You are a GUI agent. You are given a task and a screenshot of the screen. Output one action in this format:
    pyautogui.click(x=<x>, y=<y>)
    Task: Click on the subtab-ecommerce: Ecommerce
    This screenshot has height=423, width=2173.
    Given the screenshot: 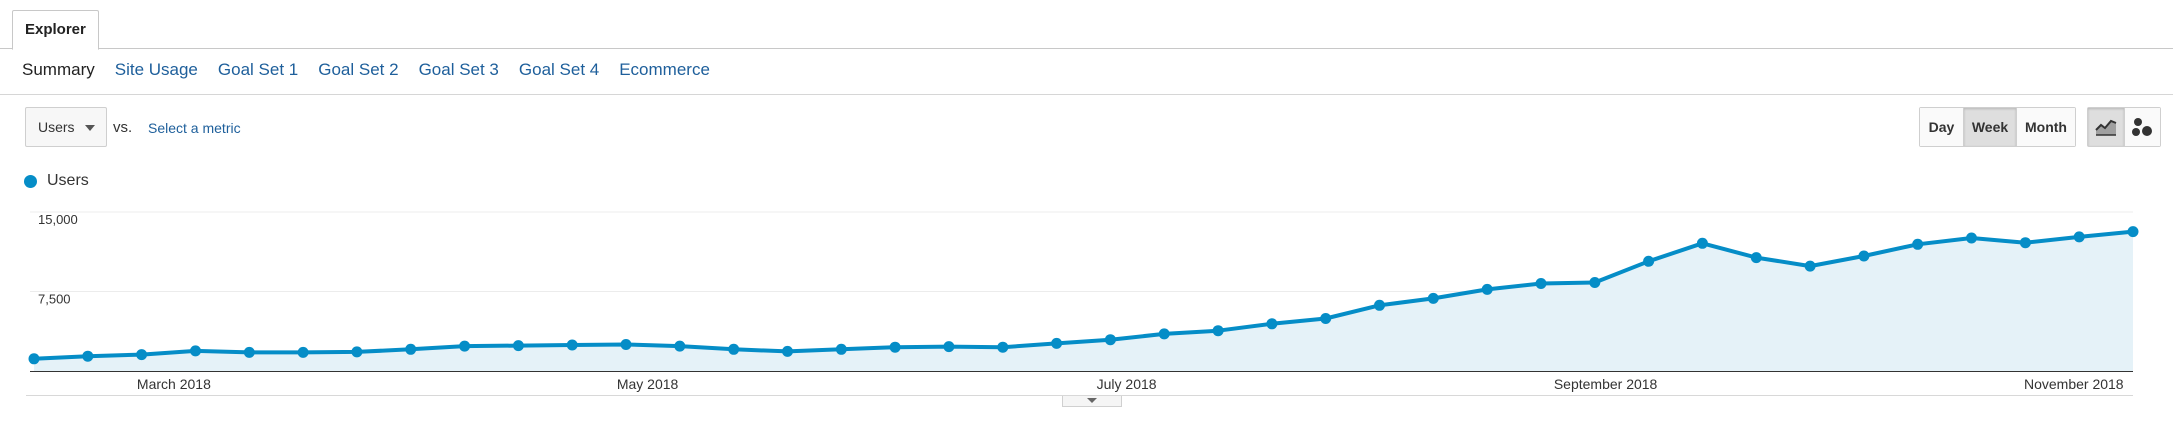 What is the action you would take?
    pyautogui.click(x=664, y=69)
    